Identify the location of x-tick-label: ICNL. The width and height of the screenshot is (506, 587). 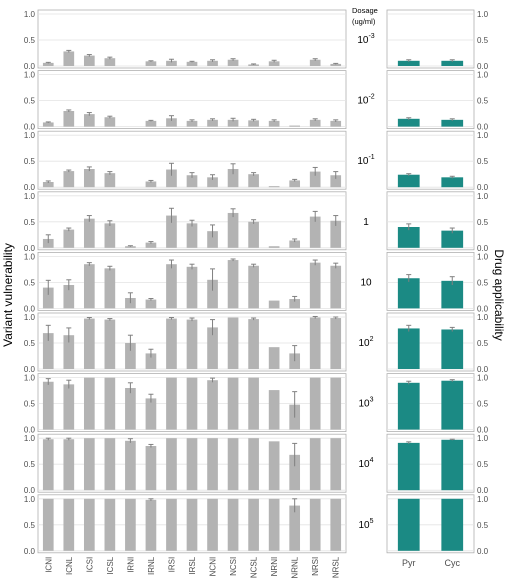
(69, 565).